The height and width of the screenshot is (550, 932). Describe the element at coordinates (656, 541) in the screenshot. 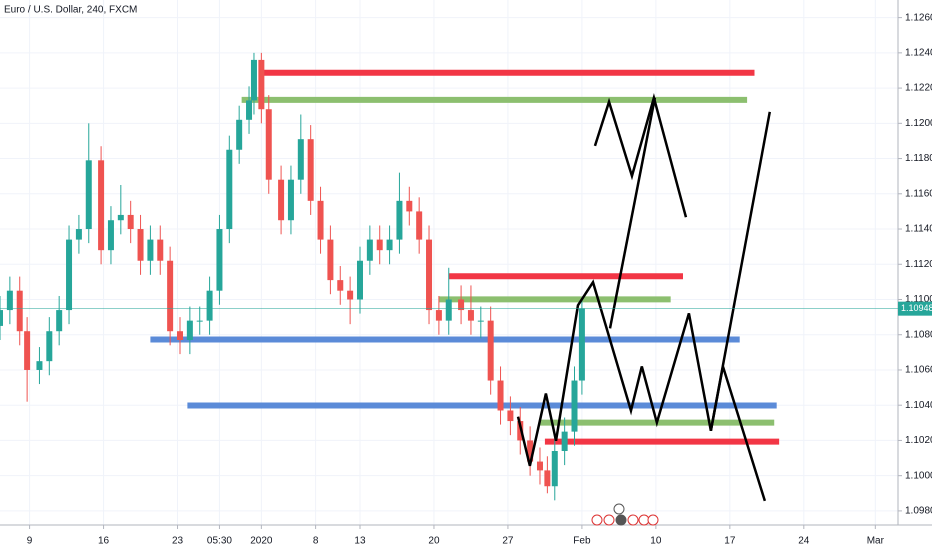

I see `x-tick-label: 10` at that location.